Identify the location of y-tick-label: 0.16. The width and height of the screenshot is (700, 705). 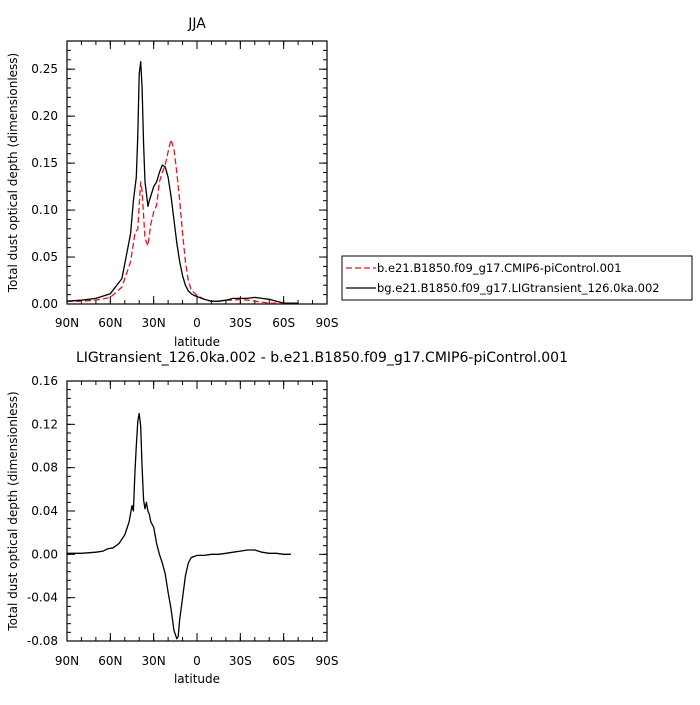
(44, 381).